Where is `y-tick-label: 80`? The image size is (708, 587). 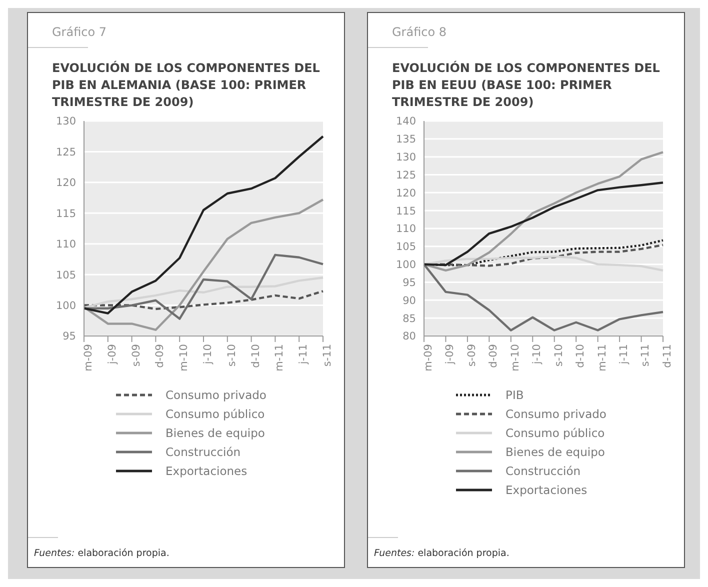 y-tick-label: 80 is located at coordinates (409, 336).